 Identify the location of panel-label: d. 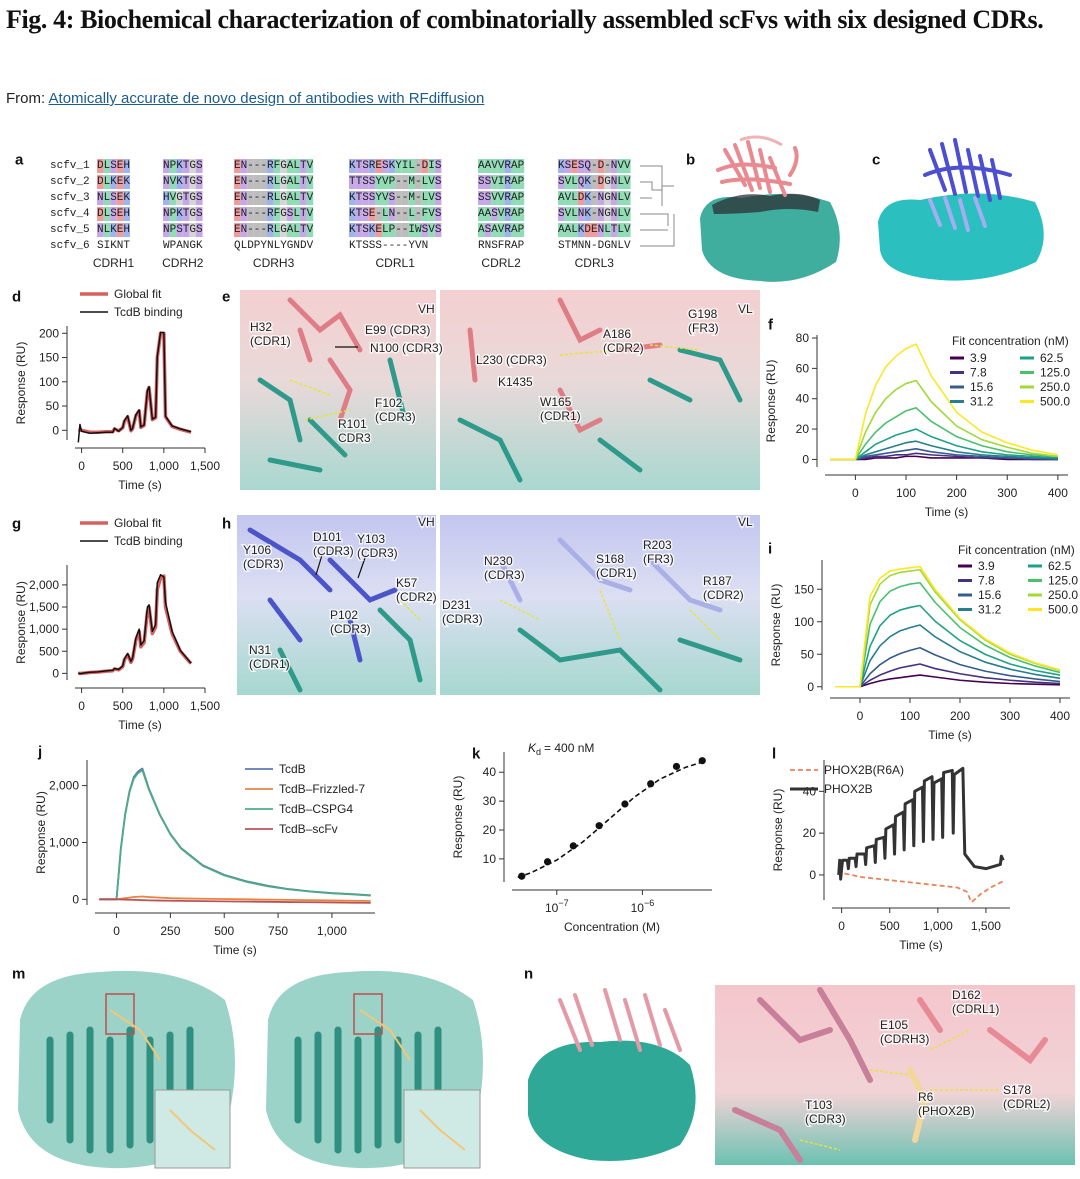
(16, 297).